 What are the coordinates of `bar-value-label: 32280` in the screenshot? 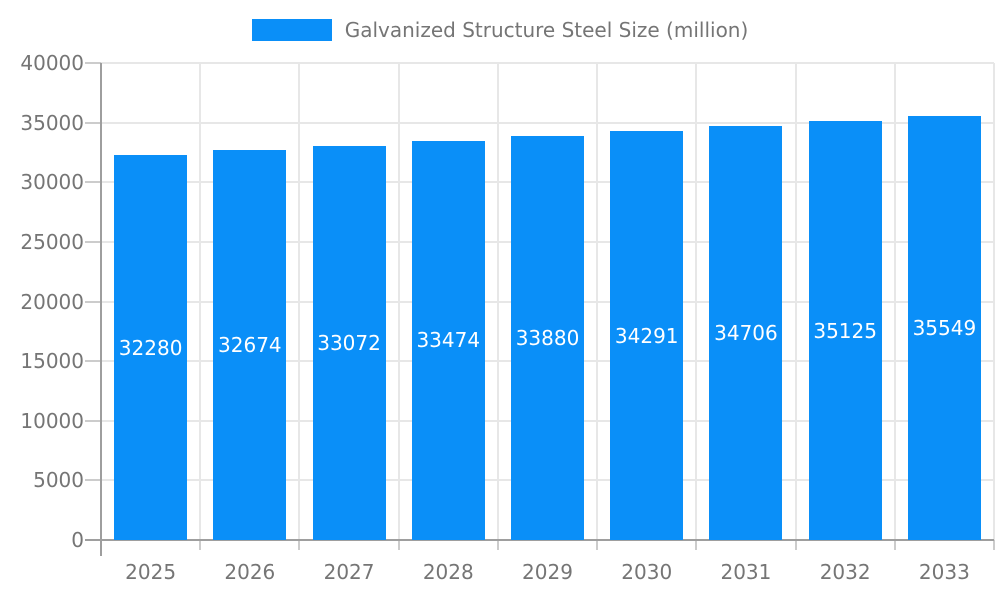 It's located at (150, 347).